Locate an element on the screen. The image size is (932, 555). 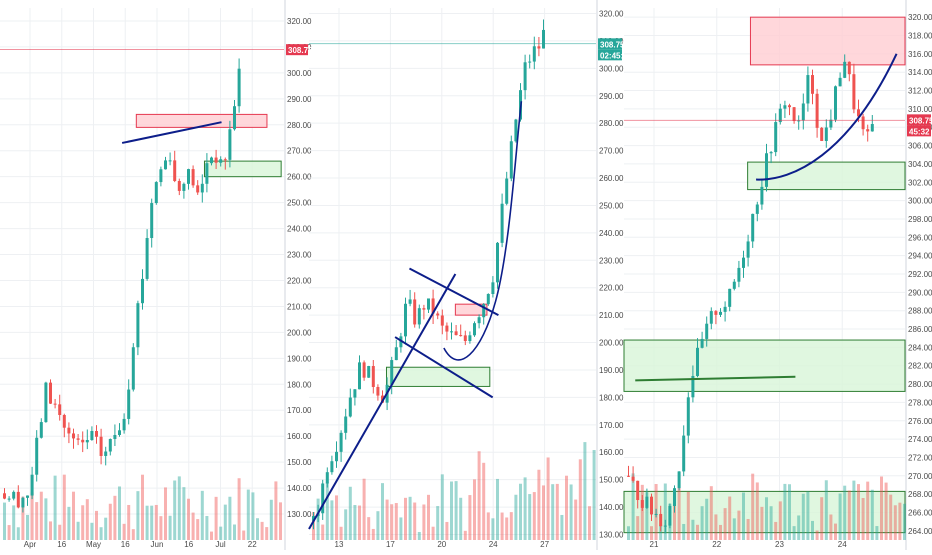
price-tick-label: 240.00 is located at coordinates (299, 229).